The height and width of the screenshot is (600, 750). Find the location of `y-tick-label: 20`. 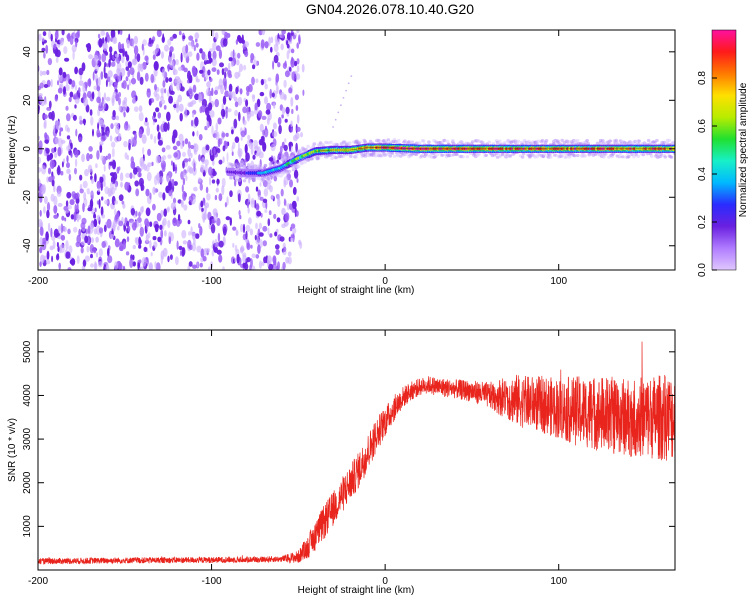

y-tick-label: 20 is located at coordinates (27, 100).